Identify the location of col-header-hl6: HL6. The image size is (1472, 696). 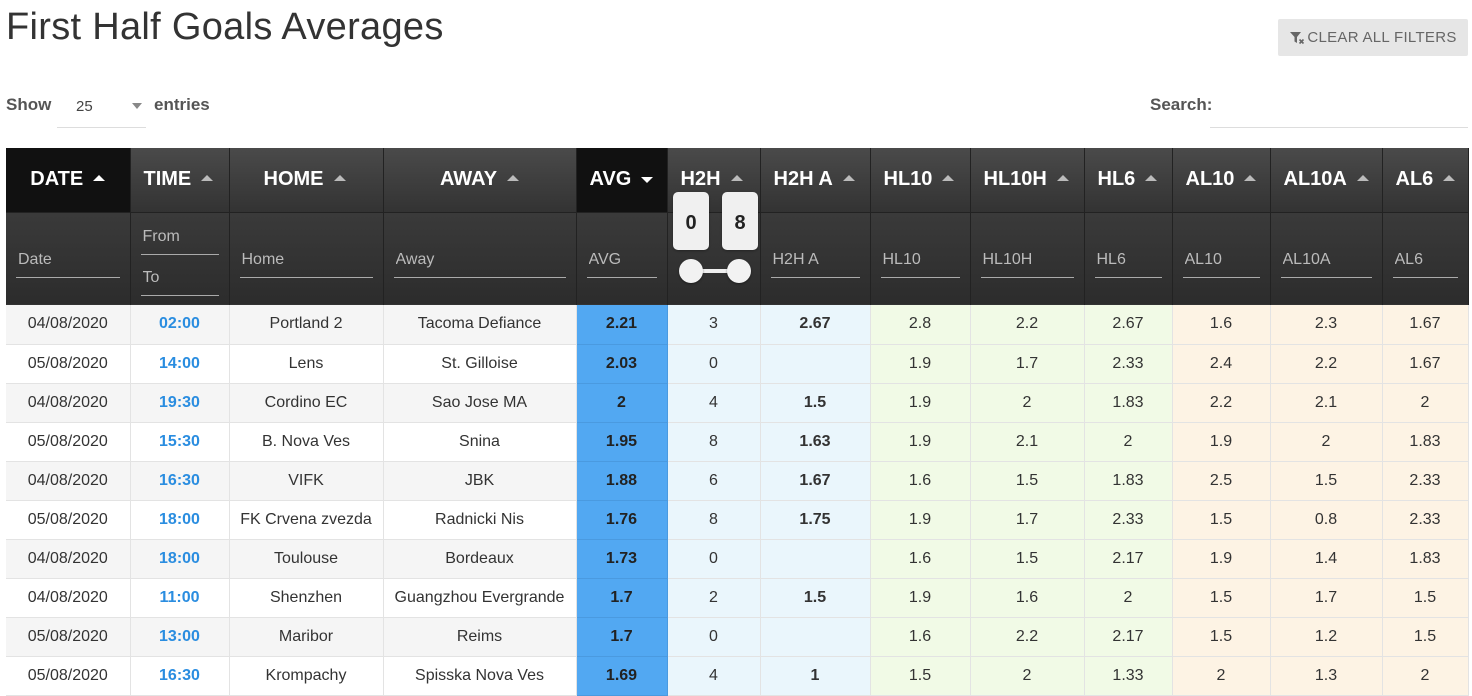
(1128, 180).